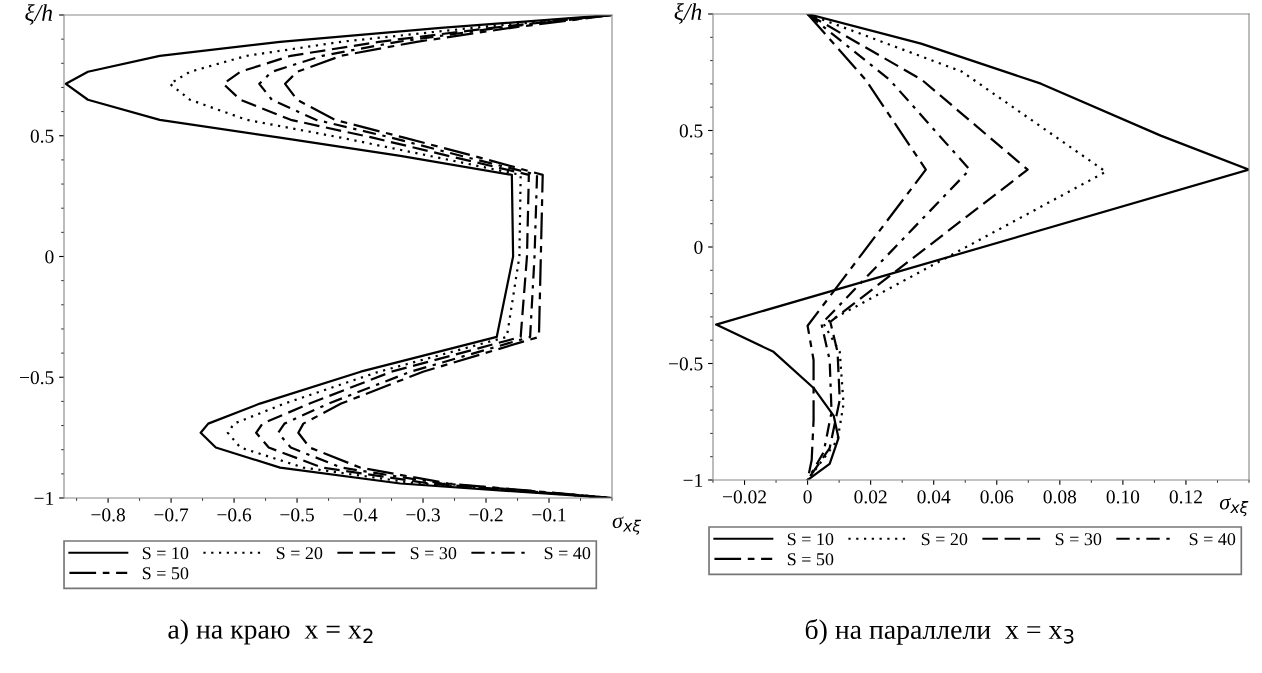 This screenshot has height=673, width=1262. What do you see at coordinates (1123, 497) in the screenshot?
I see `x-tick-label: 0.10` at bounding box center [1123, 497].